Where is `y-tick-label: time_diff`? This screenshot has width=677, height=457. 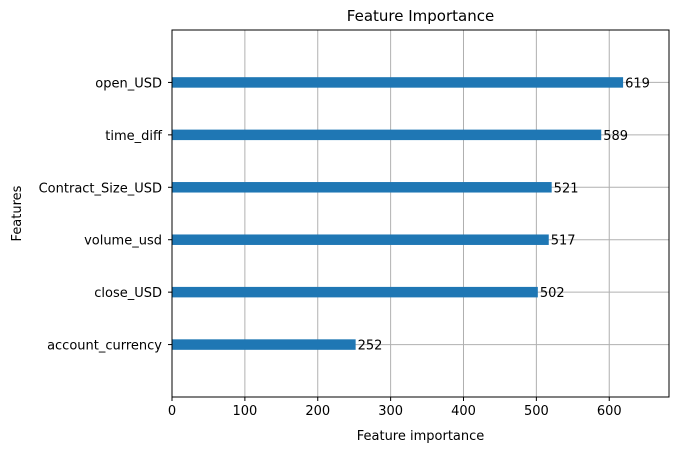 y-tick-label: time_diff is located at coordinates (134, 136).